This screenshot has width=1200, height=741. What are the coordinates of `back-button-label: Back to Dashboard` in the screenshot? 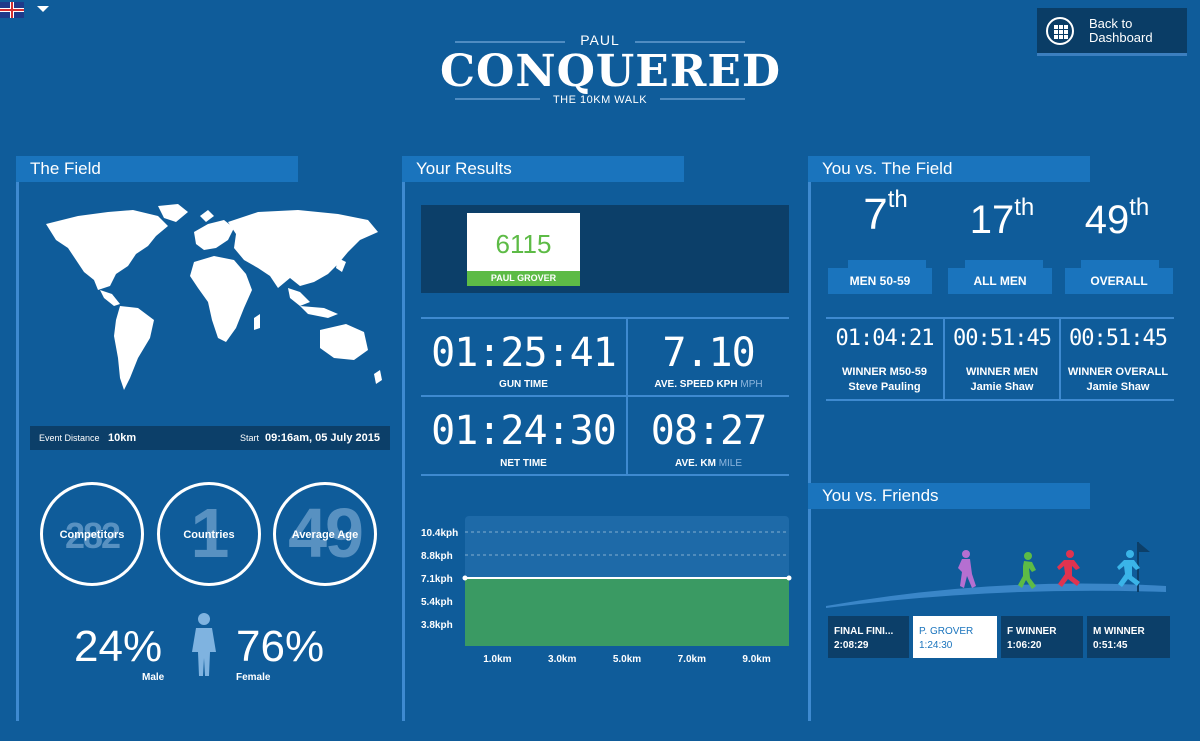 It's located at (1121, 30).